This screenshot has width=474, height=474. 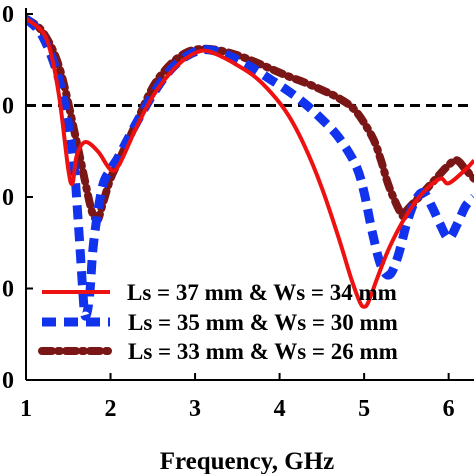 I want to click on legend-label-3: Ls = 33 mm & Ws = 26 mm, so click(x=263, y=351).